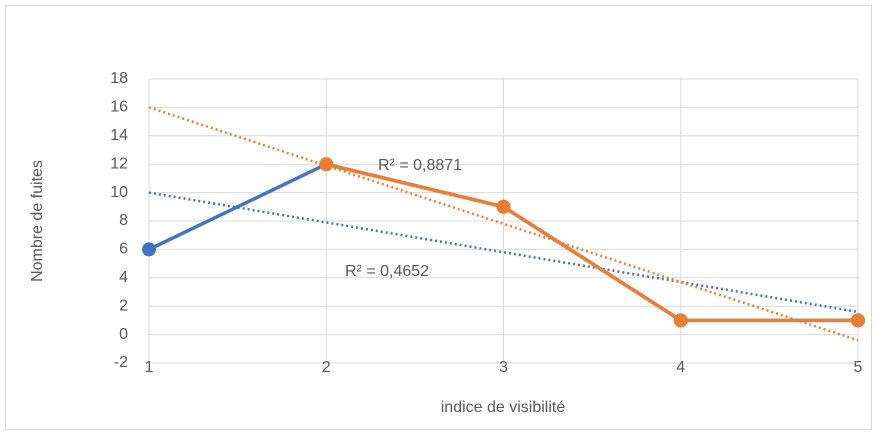  I want to click on y-tick-label: 4, so click(123, 277).